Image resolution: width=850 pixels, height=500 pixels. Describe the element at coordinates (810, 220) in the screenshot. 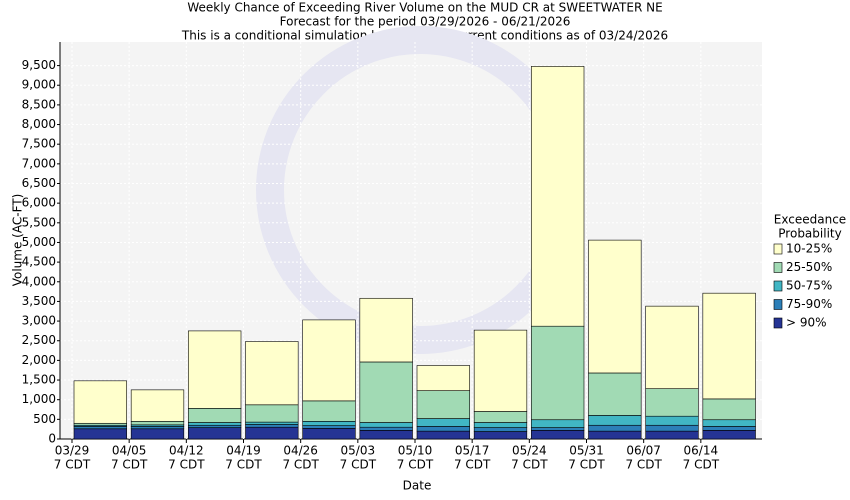

I see `legend-title: Exceedance` at that location.